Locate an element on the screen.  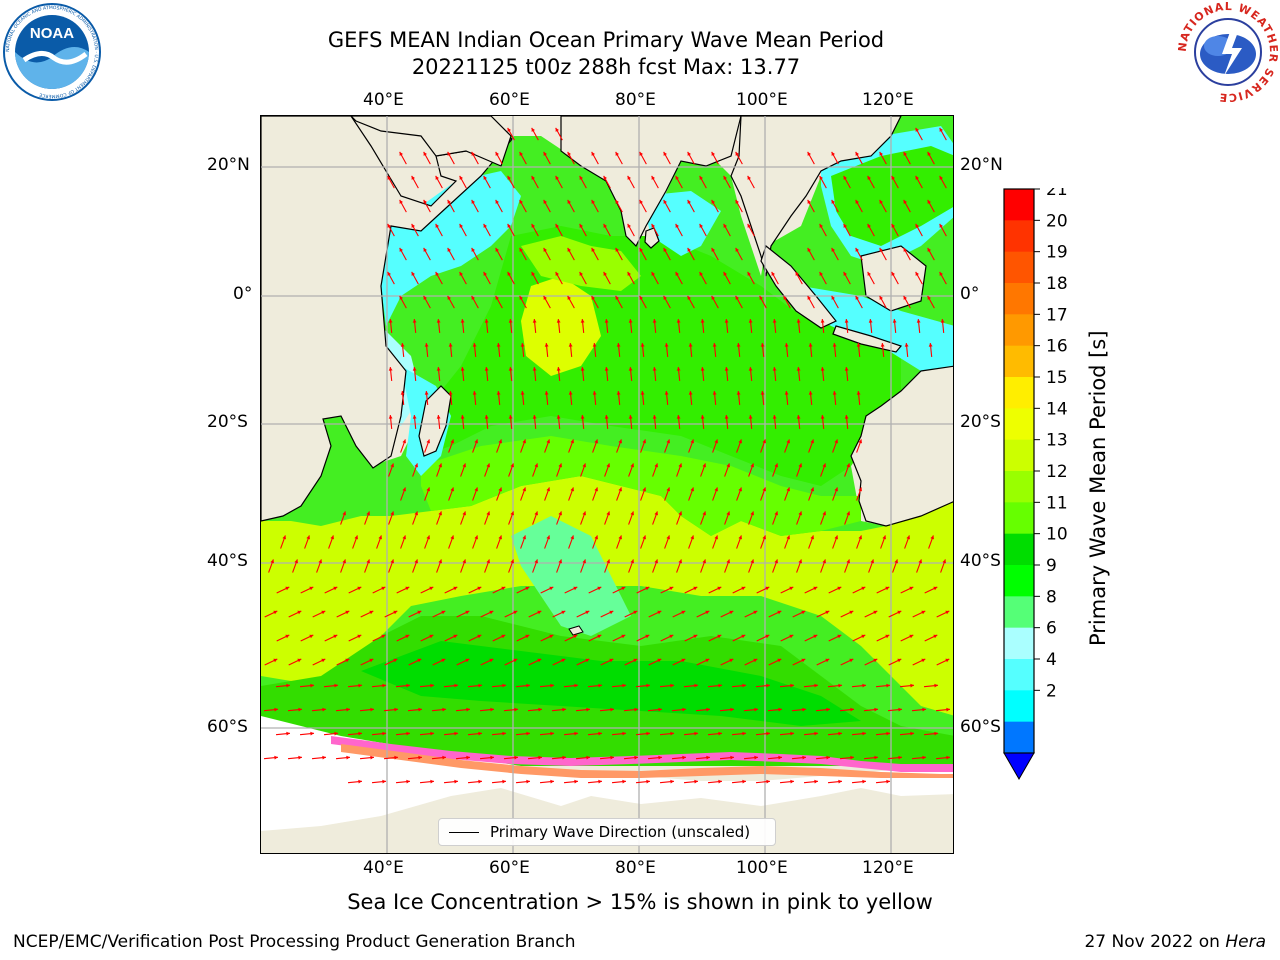
sea-ice-orange-band is located at coordinates (647, 761).